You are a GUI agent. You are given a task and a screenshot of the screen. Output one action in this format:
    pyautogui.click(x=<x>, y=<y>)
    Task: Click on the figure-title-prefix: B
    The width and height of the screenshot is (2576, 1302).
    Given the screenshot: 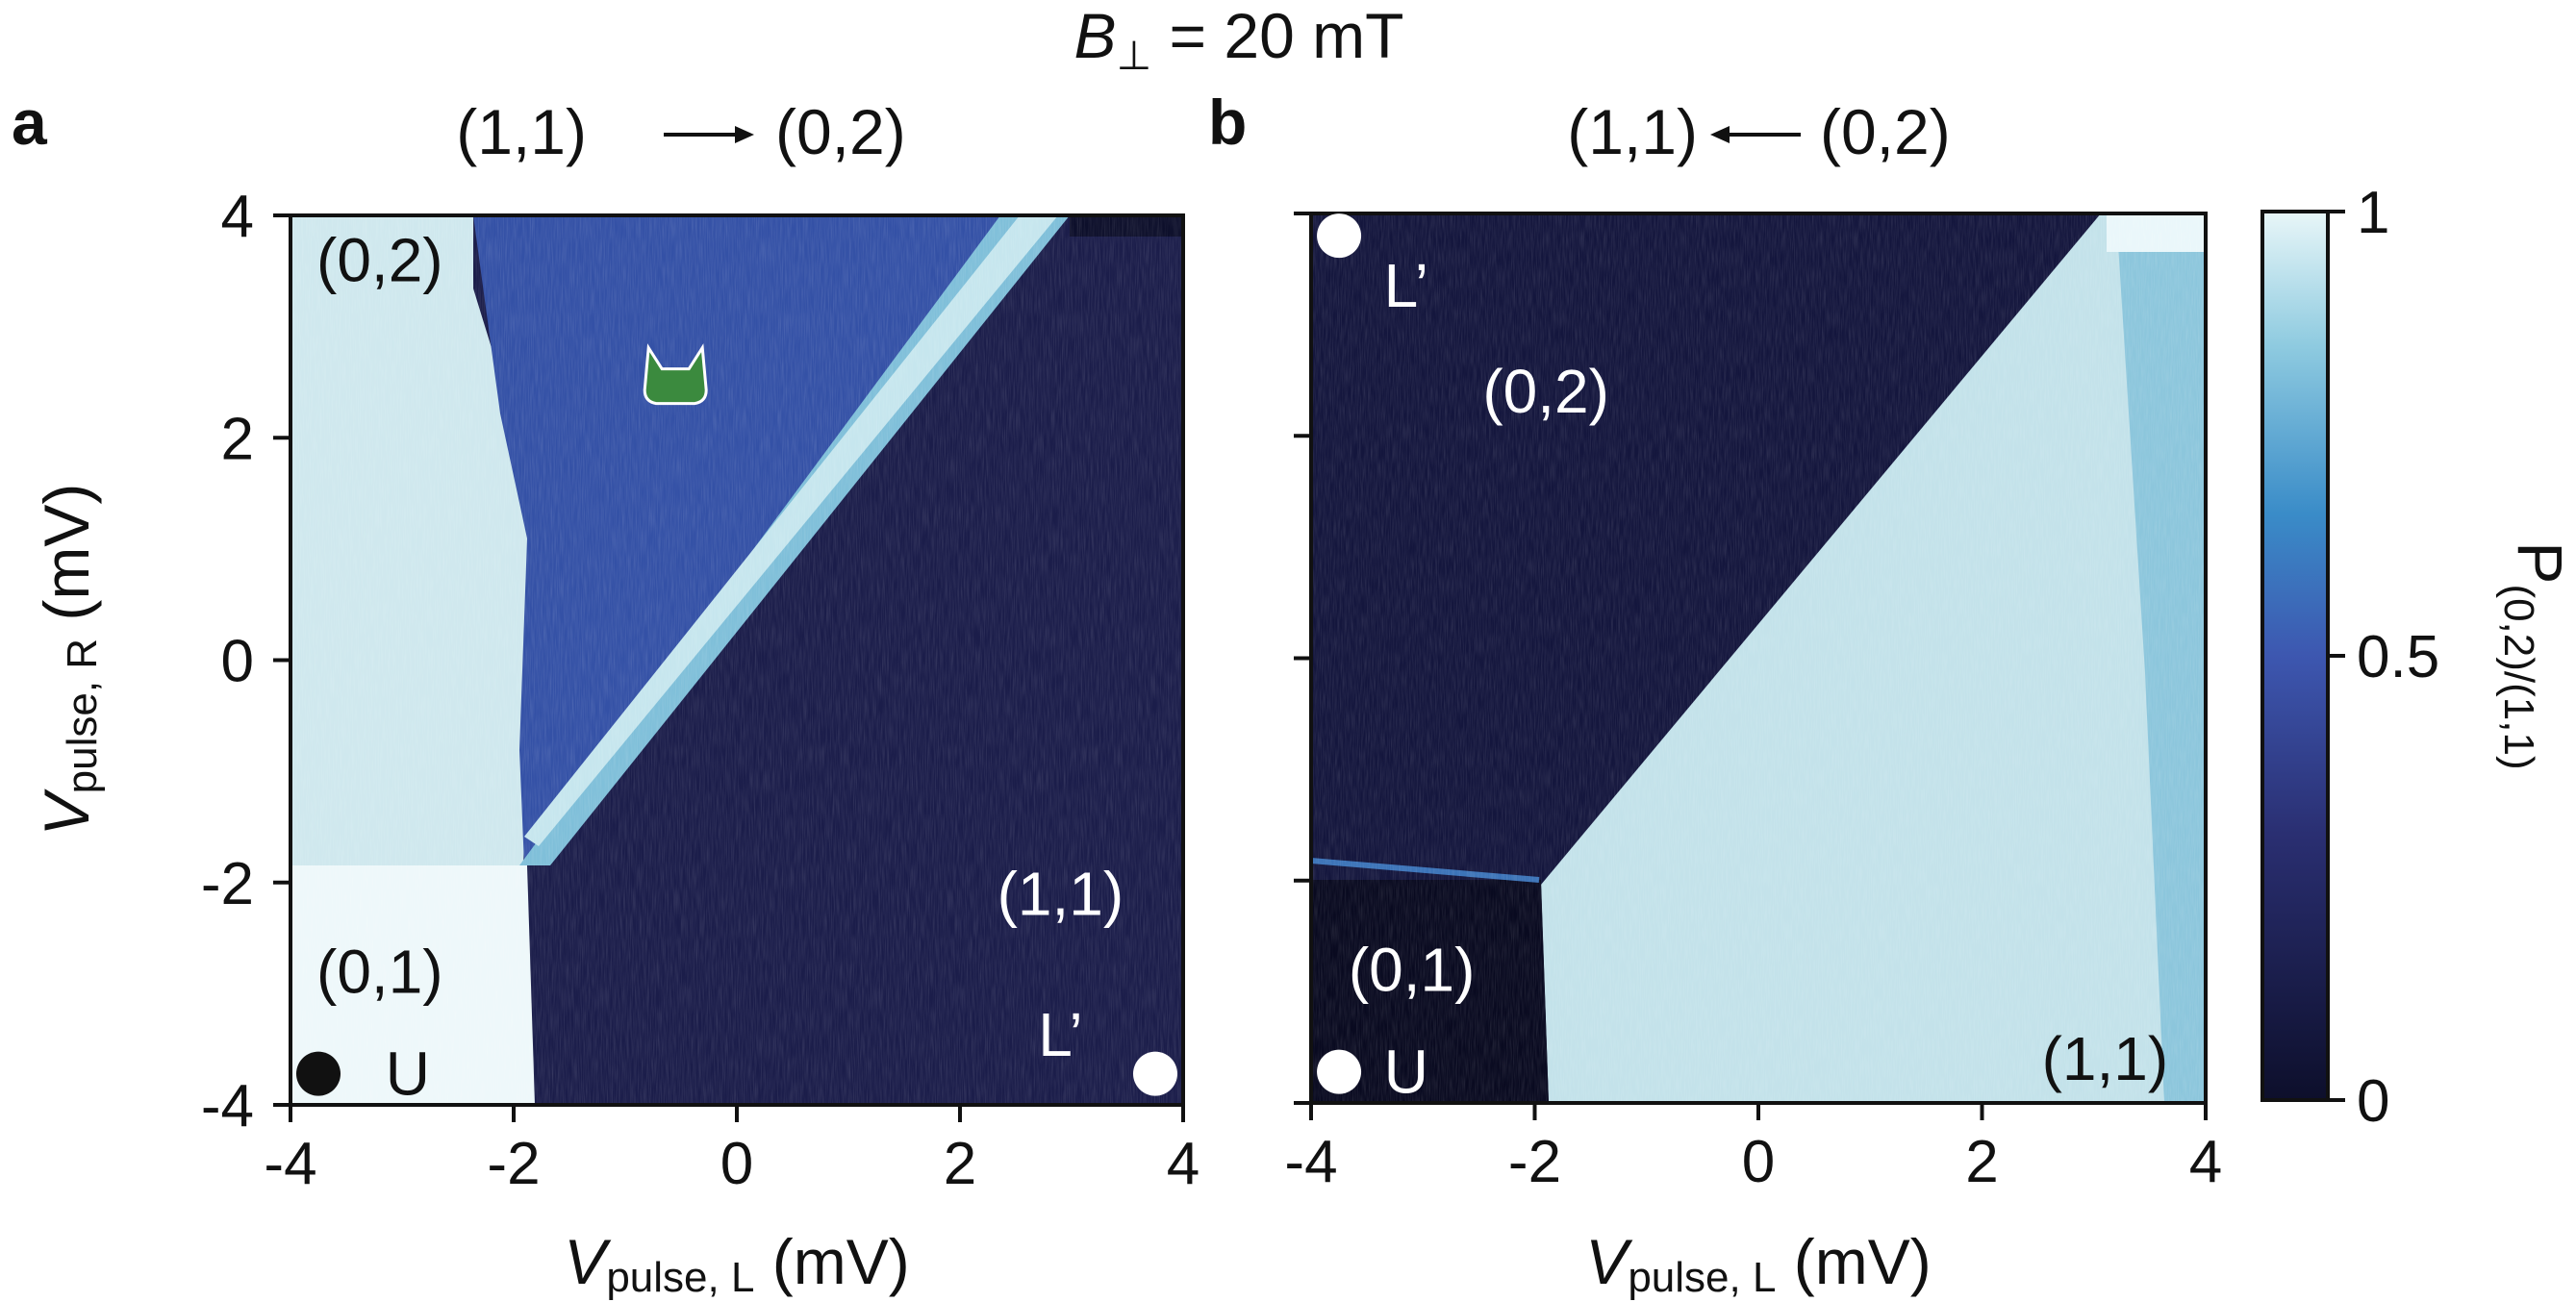 What is the action you would take?
    pyautogui.click(x=1096, y=35)
    